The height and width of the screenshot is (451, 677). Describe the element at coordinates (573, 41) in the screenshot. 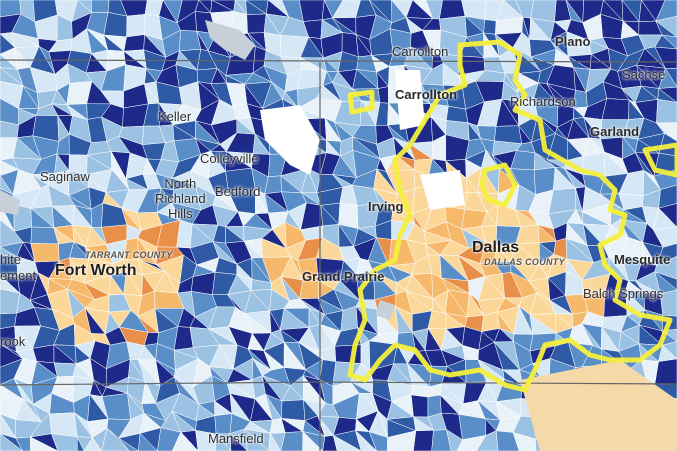

I see `city-label-plano: Plano` at that location.